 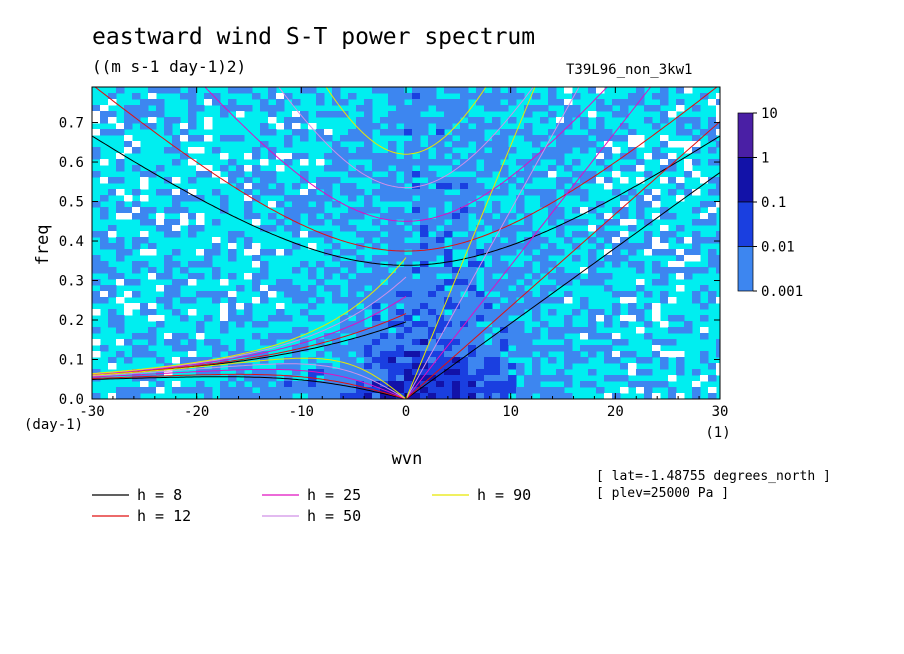 I want to click on x-tick-label: 20, so click(x=615, y=412).